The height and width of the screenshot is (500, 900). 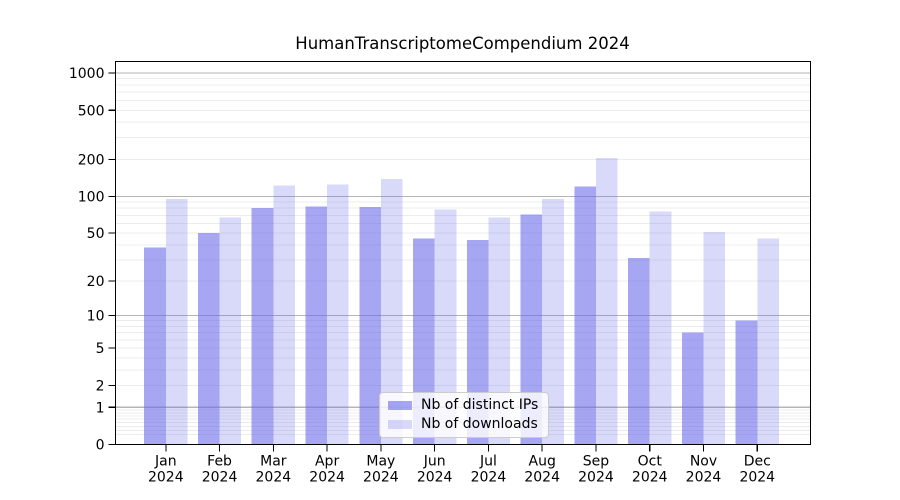 I want to click on y-tick-label: 10, so click(x=96, y=317).